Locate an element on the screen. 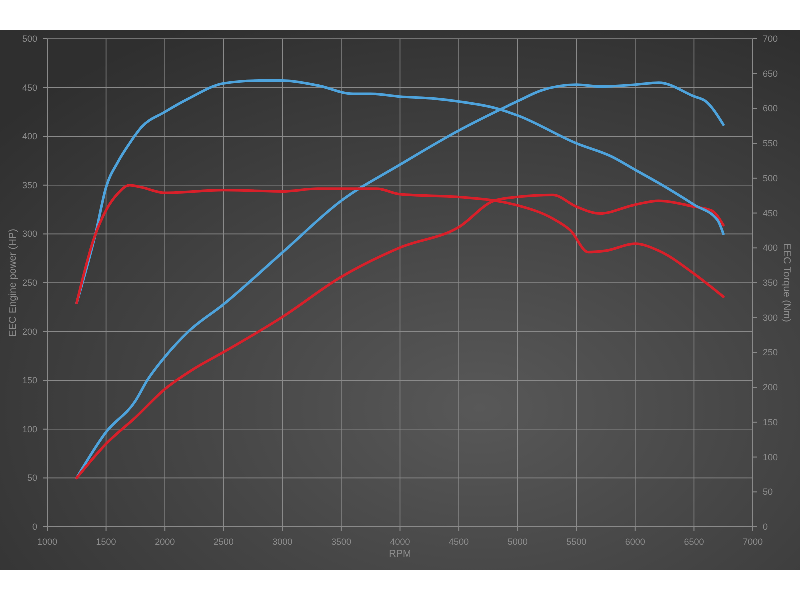 The width and height of the screenshot is (800, 600). y2-tick-label: 350 is located at coordinates (770, 283).